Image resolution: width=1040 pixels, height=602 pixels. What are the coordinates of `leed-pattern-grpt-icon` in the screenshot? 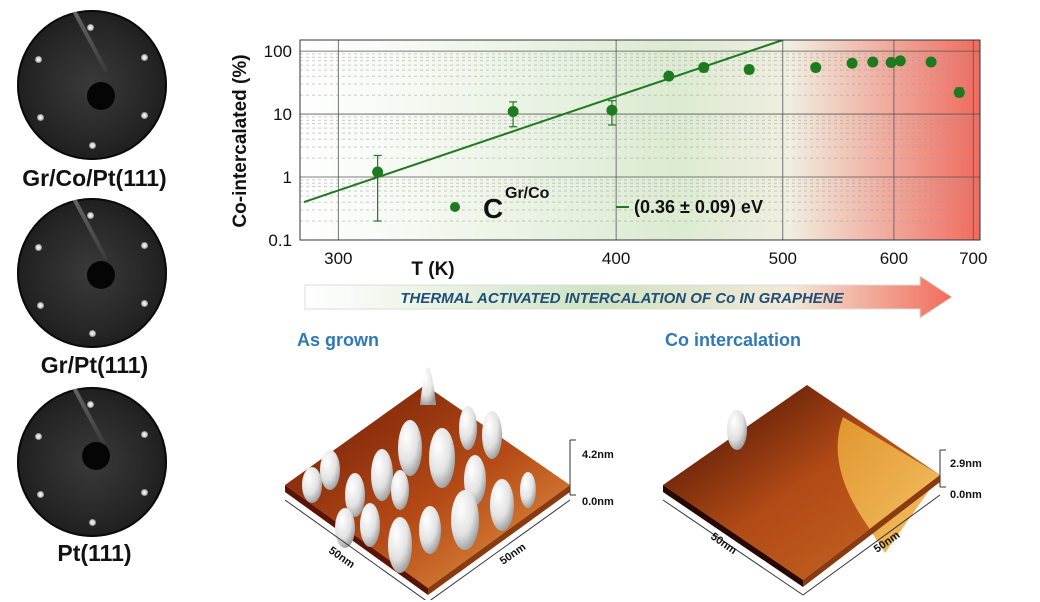 It's located at (92, 273).